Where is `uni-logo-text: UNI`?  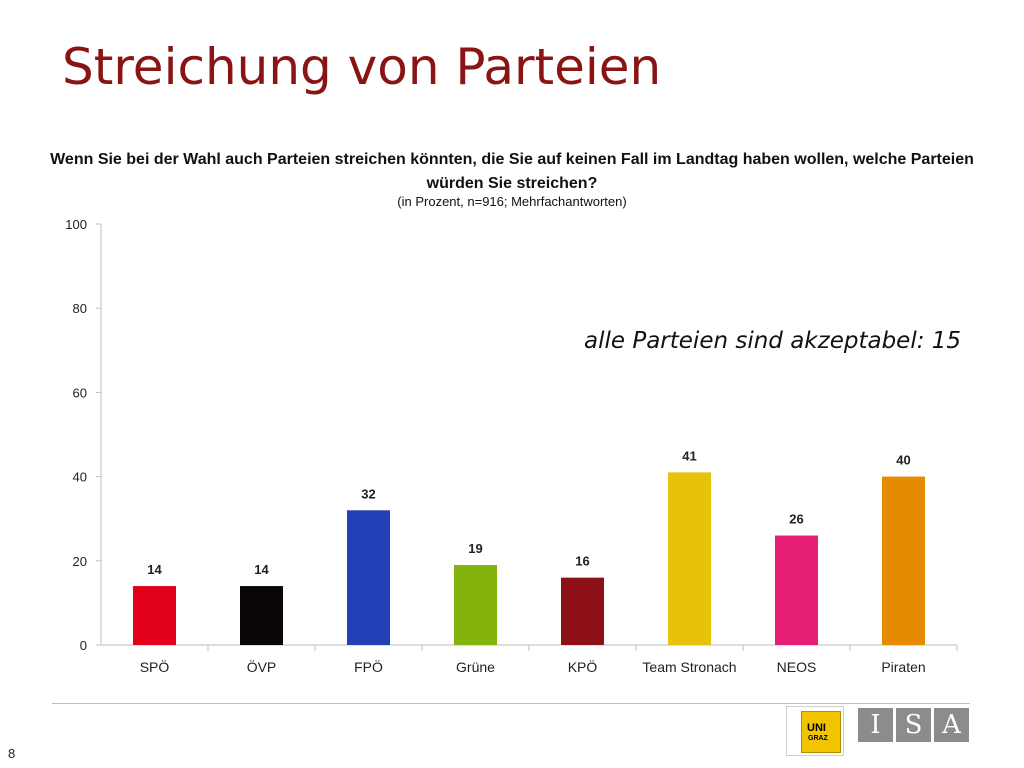
uni-logo-text: UNI is located at coordinates (816, 728).